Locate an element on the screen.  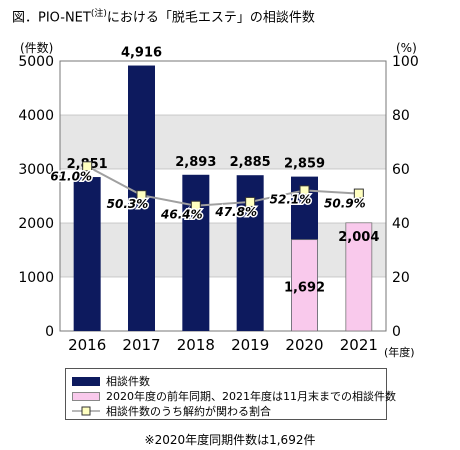
line-value-label: 50.3% is located at coordinates (128, 204).